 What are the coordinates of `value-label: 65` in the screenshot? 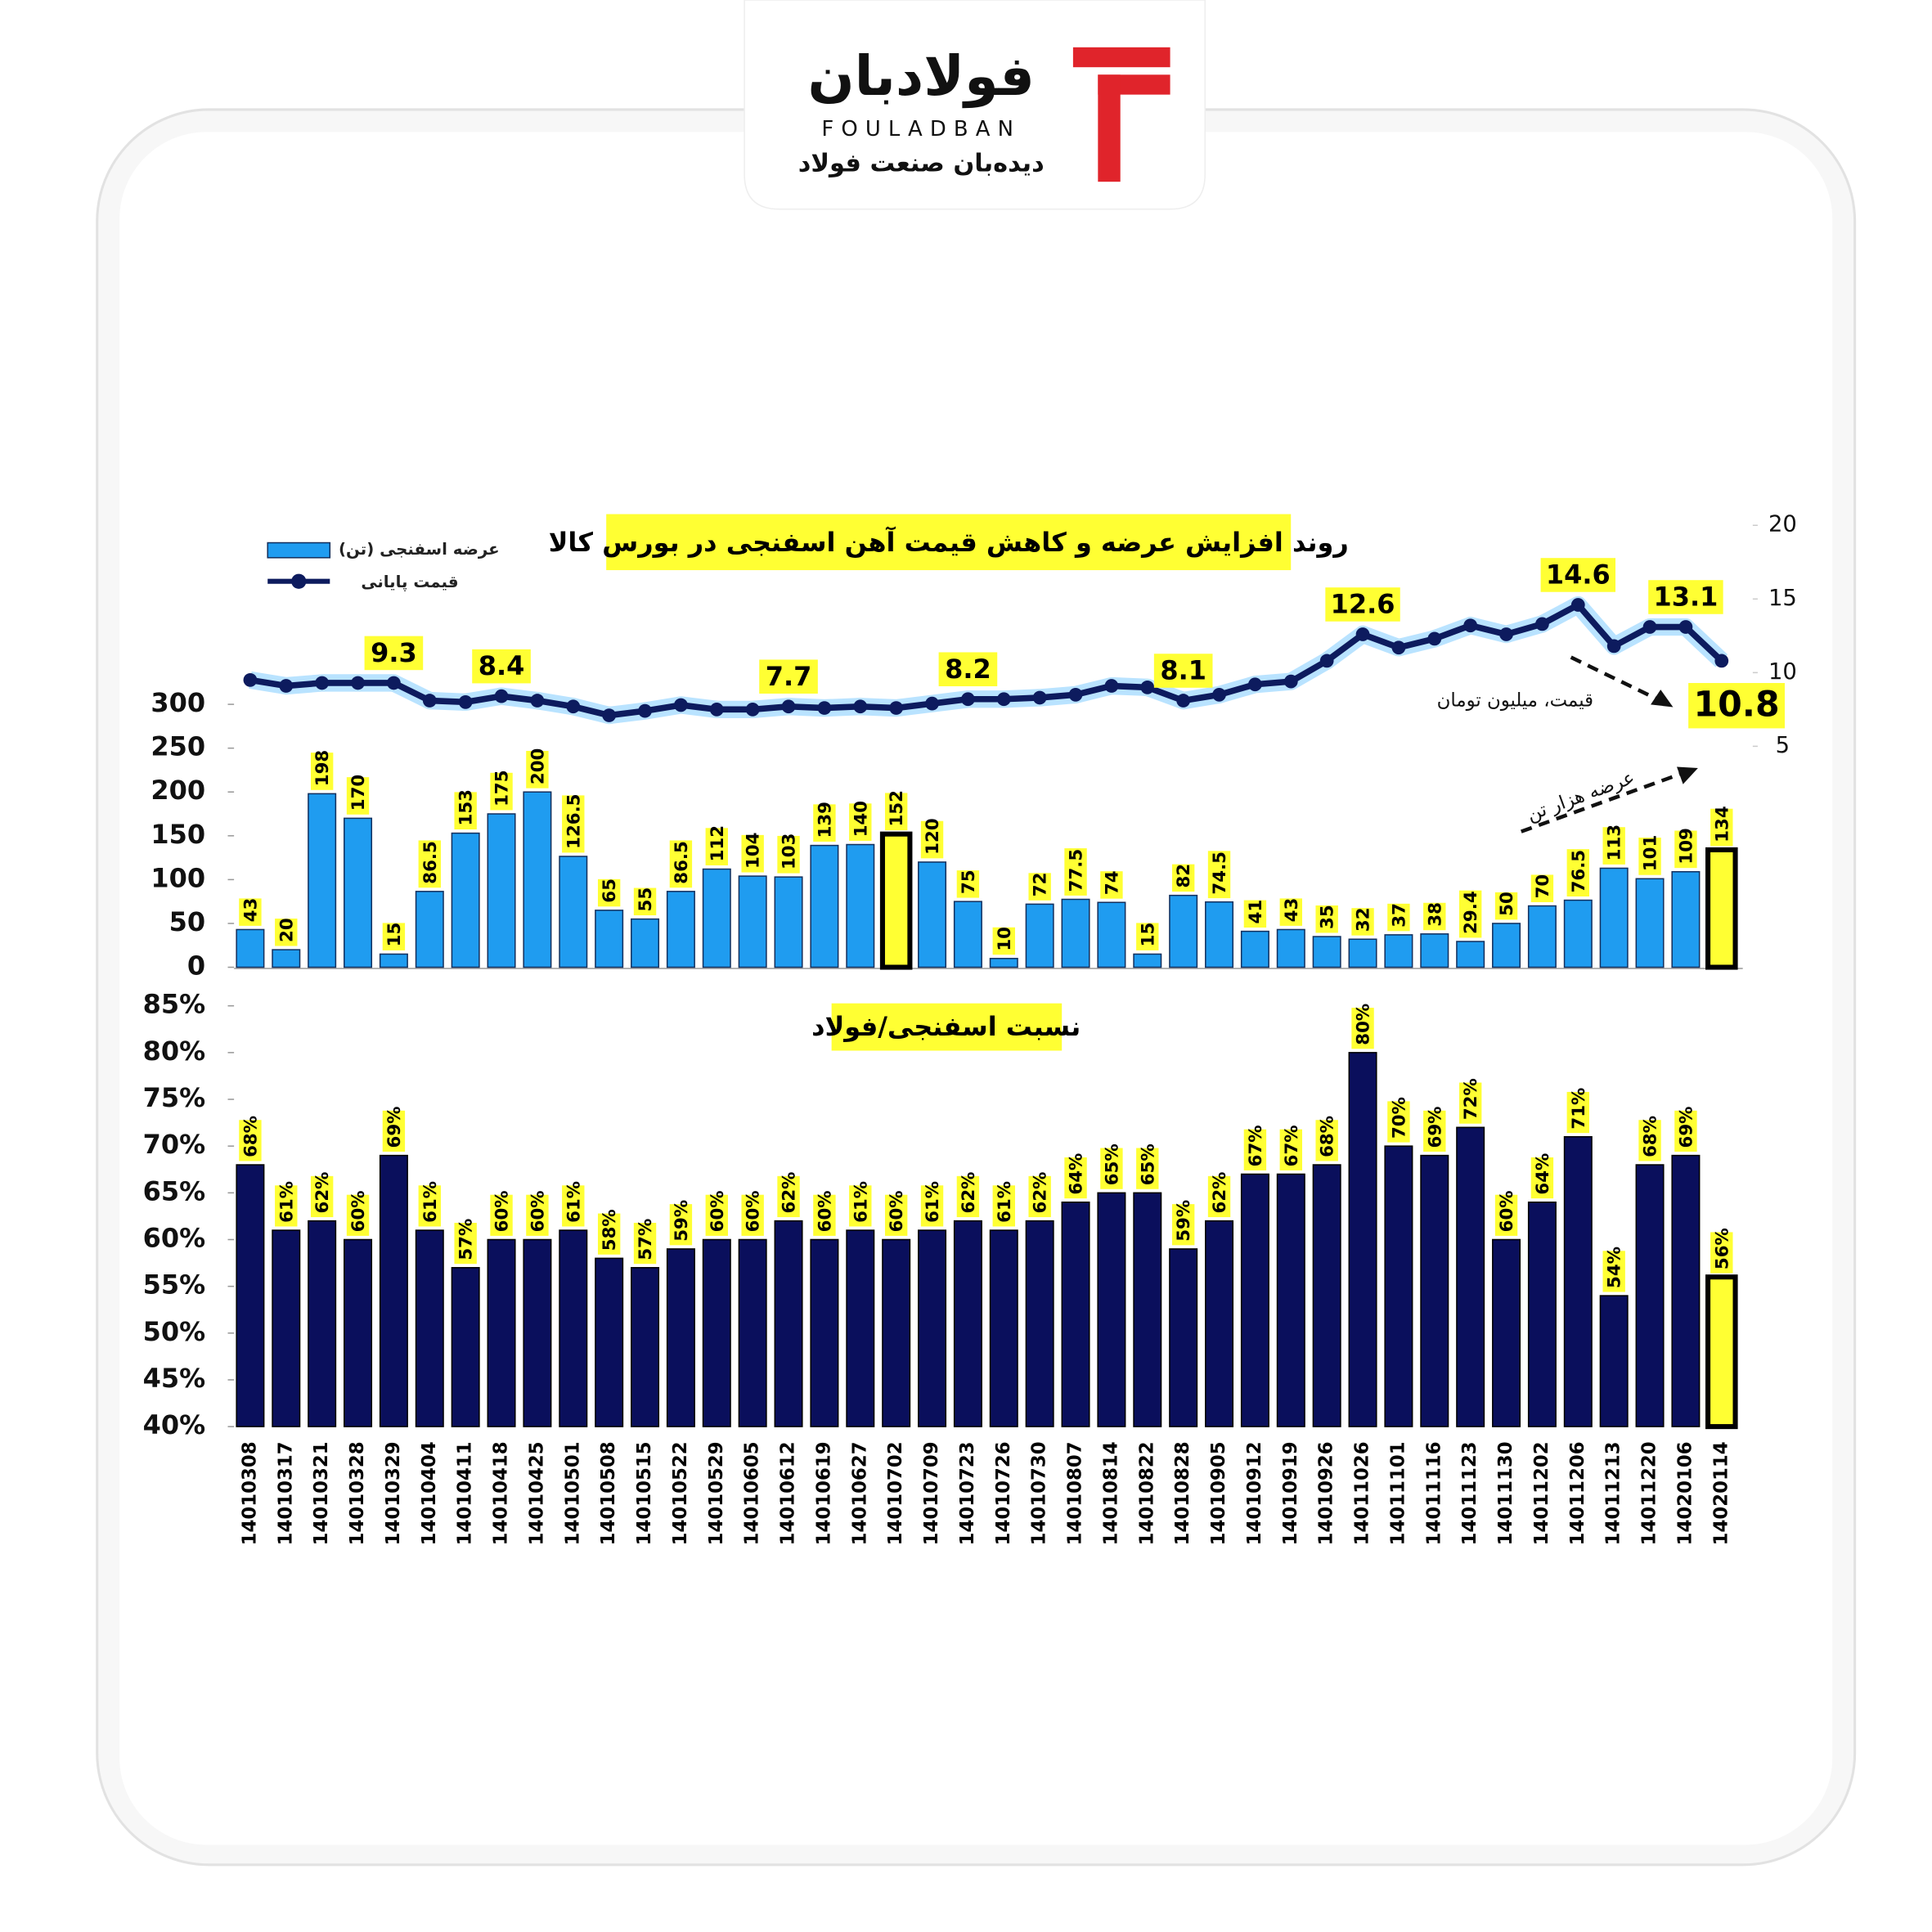 It's located at (609, 893).